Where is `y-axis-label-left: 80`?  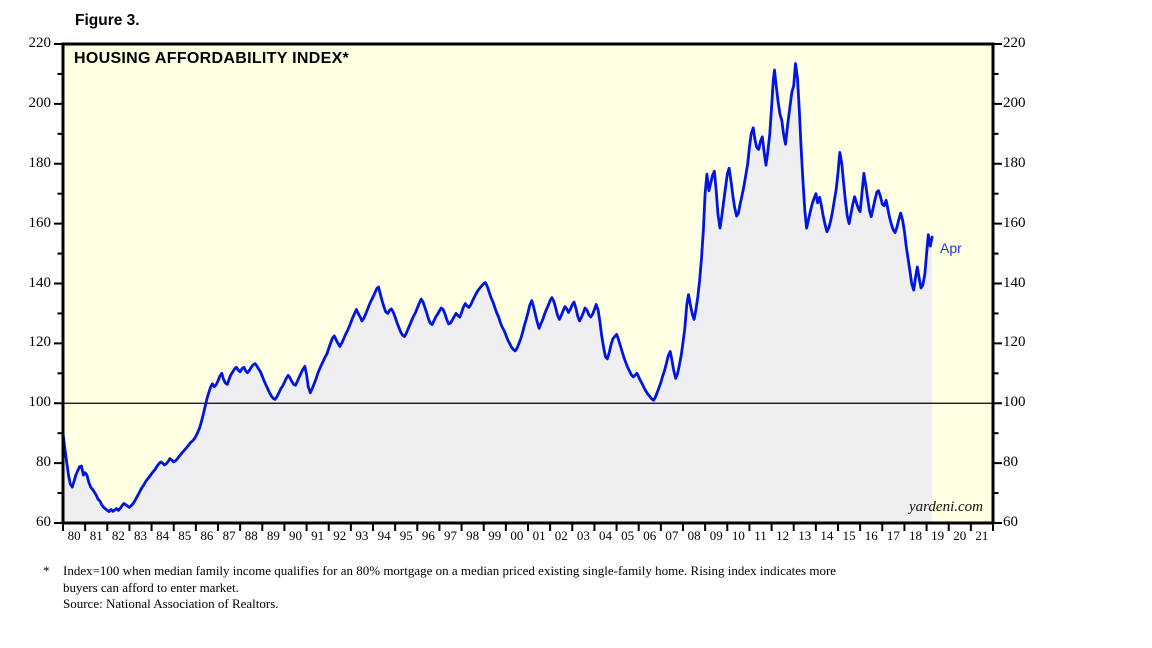 y-axis-label-left: 80 is located at coordinates (43, 462).